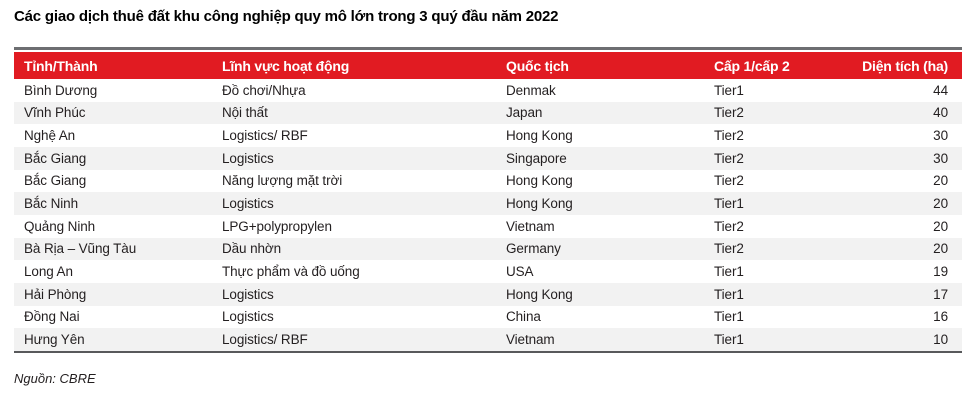 This screenshot has width=976, height=400. Describe the element at coordinates (940, 317) in the screenshot. I see `cell-area: 16` at that location.